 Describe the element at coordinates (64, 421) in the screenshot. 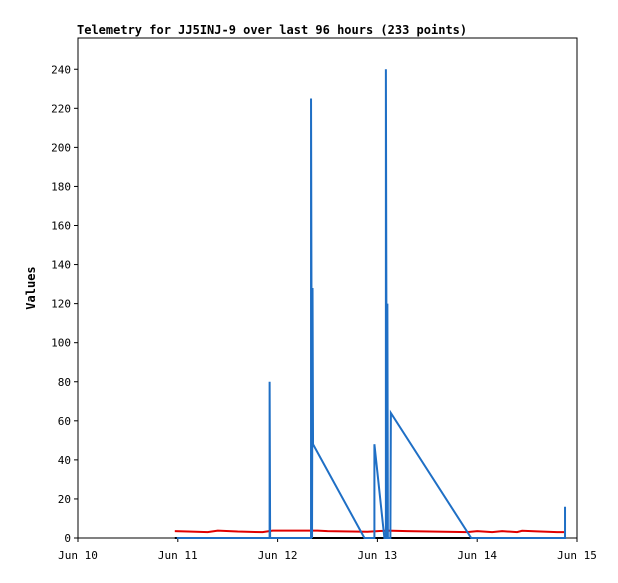

I see `y-tick-label: 60` at that location.